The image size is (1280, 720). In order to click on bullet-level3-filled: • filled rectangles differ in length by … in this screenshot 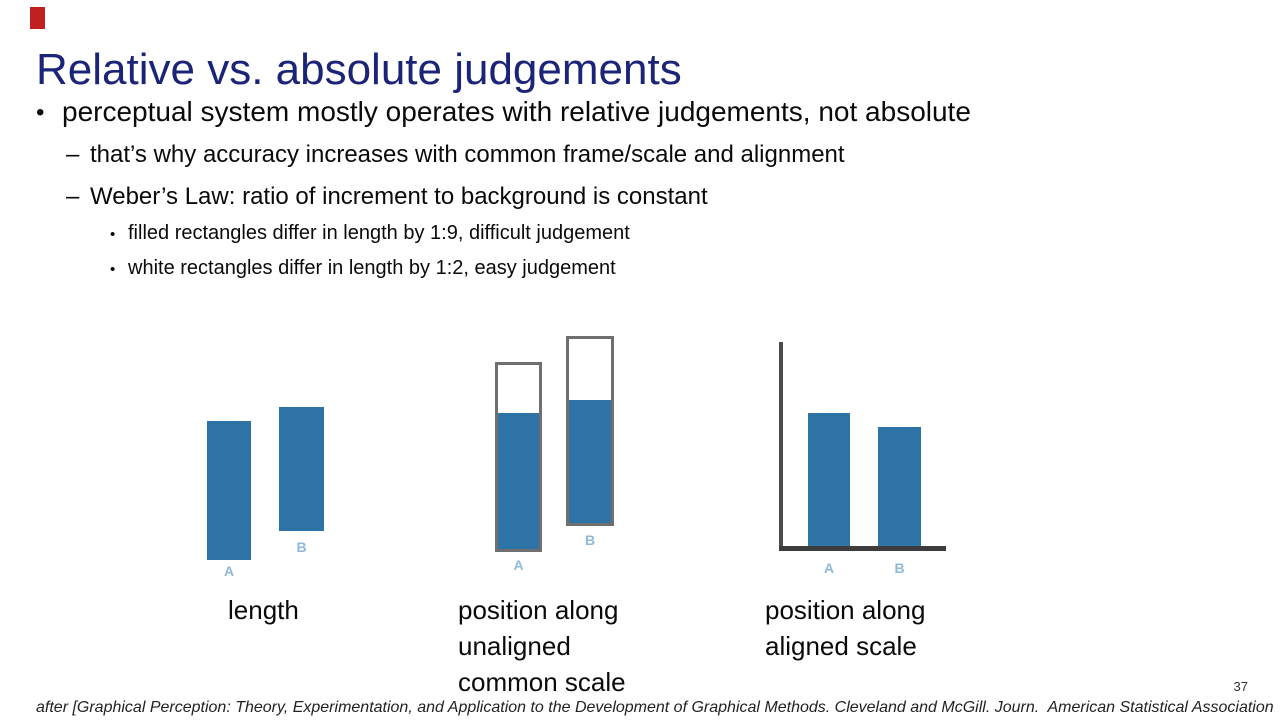, I will do `click(370, 235)`.